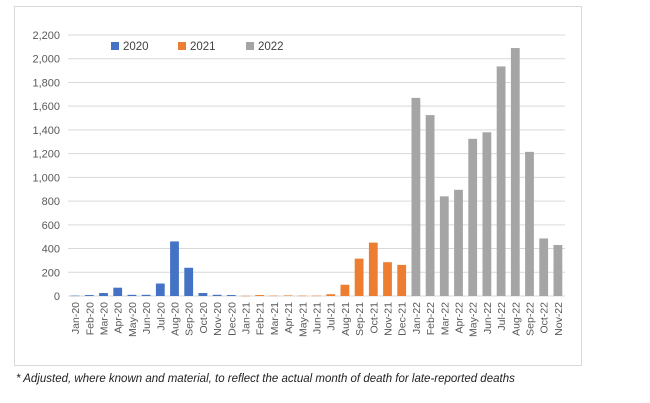 Image resolution: width=650 pixels, height=403 pixels. What do you see at coordinates (161, 316) in the screenshot?
I see `x-tick-label: Jul-20` at bounding box center [161, 316].